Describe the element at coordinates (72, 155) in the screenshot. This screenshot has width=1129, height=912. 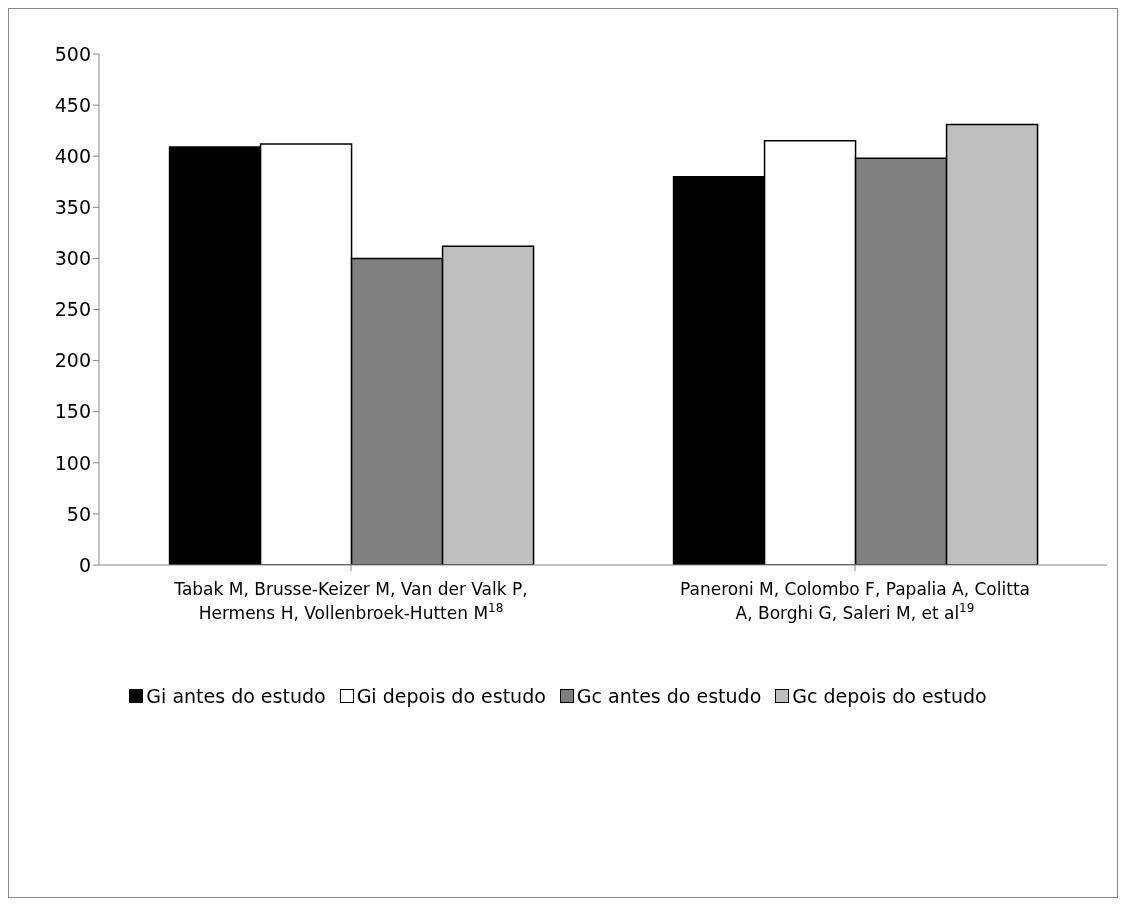
I see `y-tick-label: 400` at that location.